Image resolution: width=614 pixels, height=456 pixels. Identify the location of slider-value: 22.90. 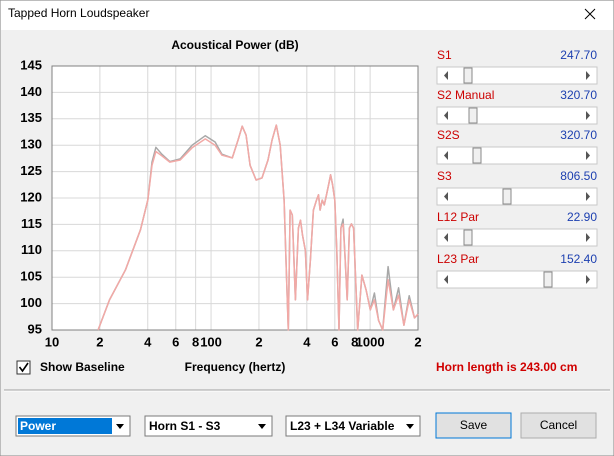
(582, 217).